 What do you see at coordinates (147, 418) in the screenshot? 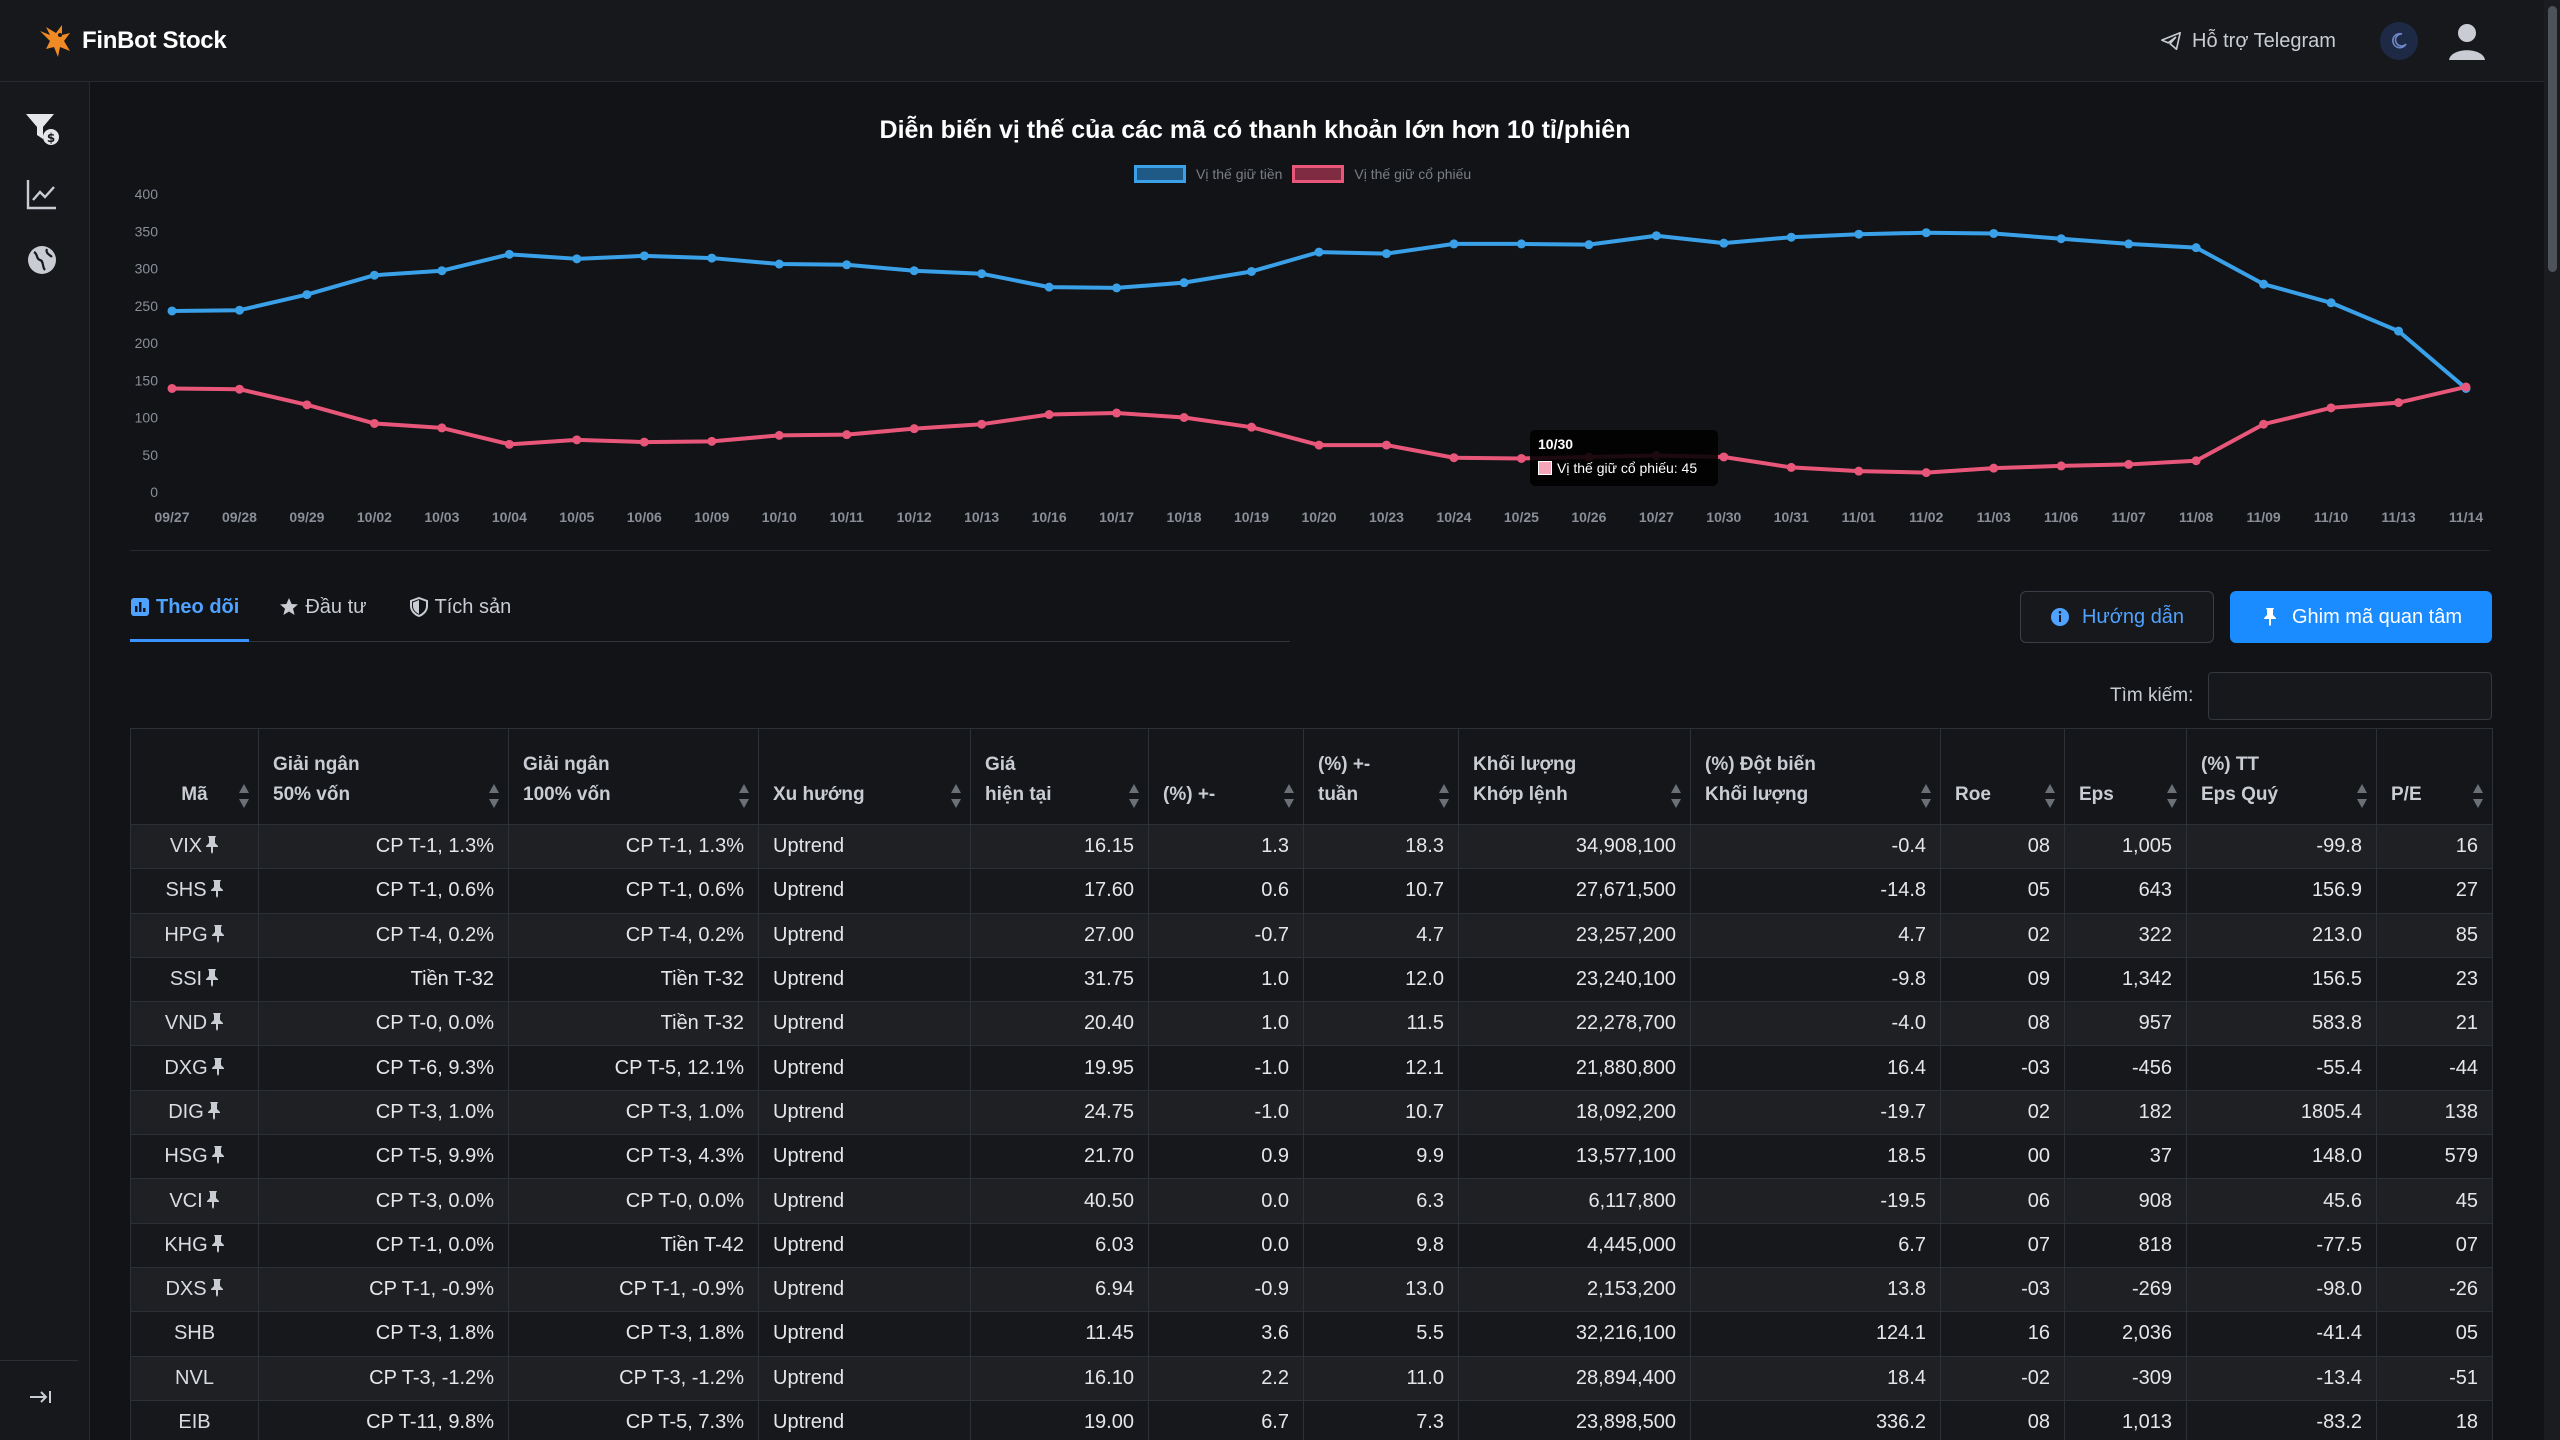
I see `y-tick-label: 100` at bounding box center [147, 418].